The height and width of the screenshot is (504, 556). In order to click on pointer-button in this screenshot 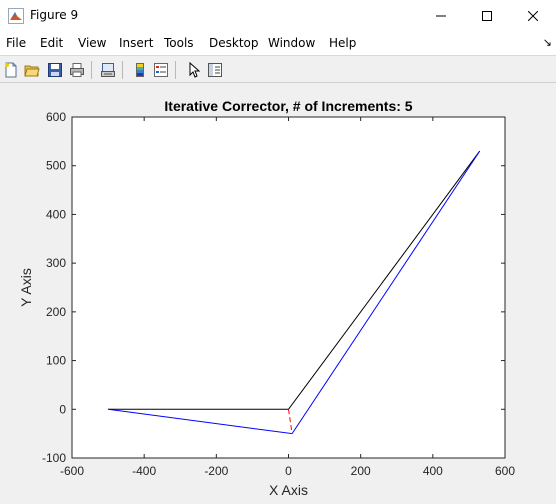, I will do `click(194, 70)`.